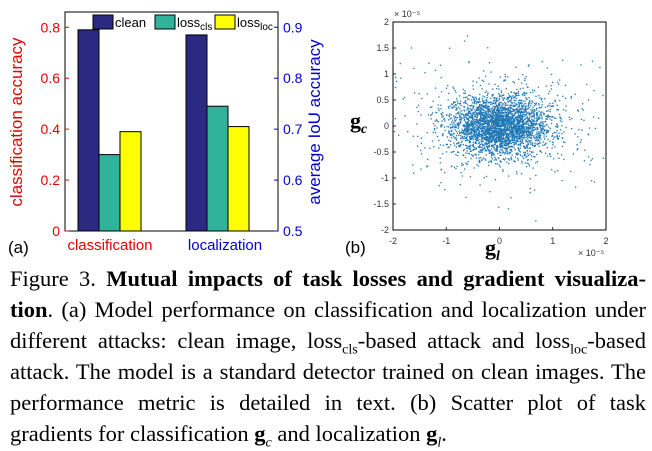 This screenshot has height=451, width=652. What do you see at coordinates (238, 179) in the screenshot?
I see `bar-localization-lossloc` at bounding box center [238, 179].